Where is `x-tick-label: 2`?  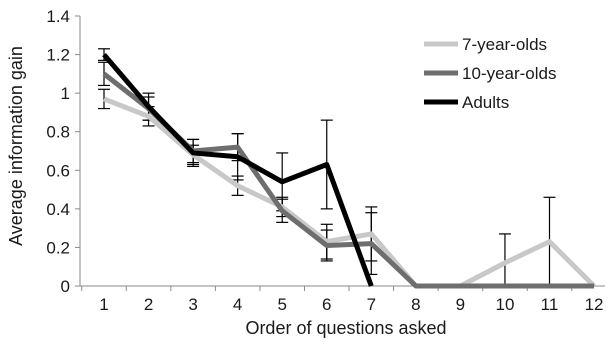
x-tick-label: 2 is located at coordinates (148, 304).